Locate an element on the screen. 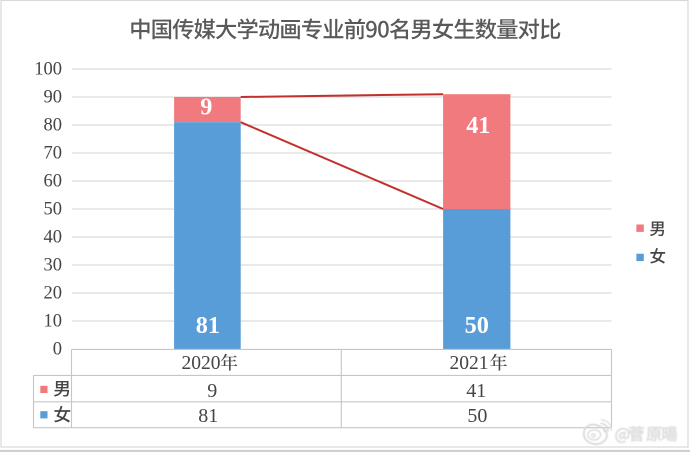  svg-text: 80 is located at coordinates (53, 126).